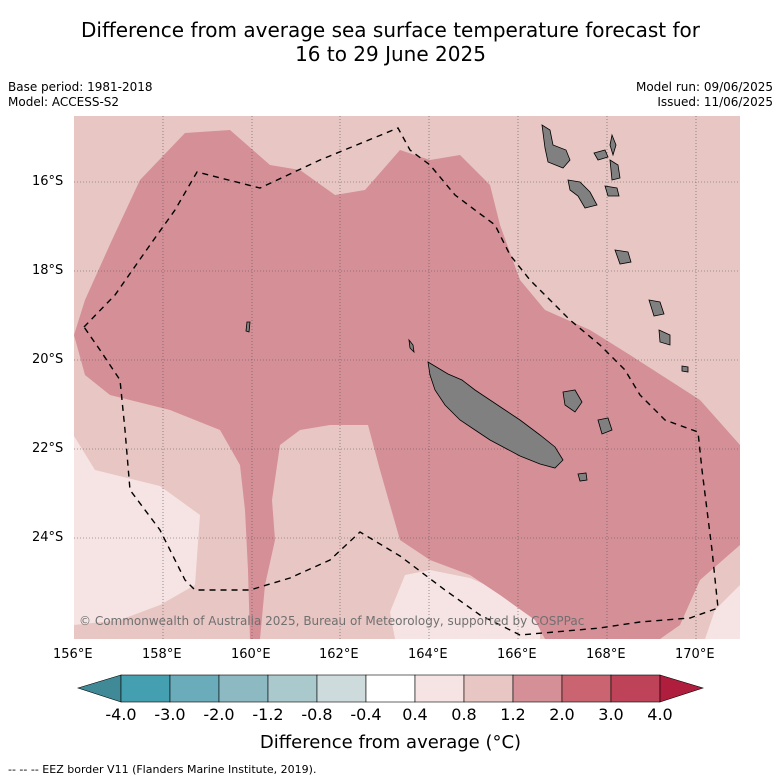 This screenshot has height=781, width=781. What do you see at coordinates (48, 181) in the screenshot?
I see `lat-label-16s: 16°S` at bounding box center [48, 181].